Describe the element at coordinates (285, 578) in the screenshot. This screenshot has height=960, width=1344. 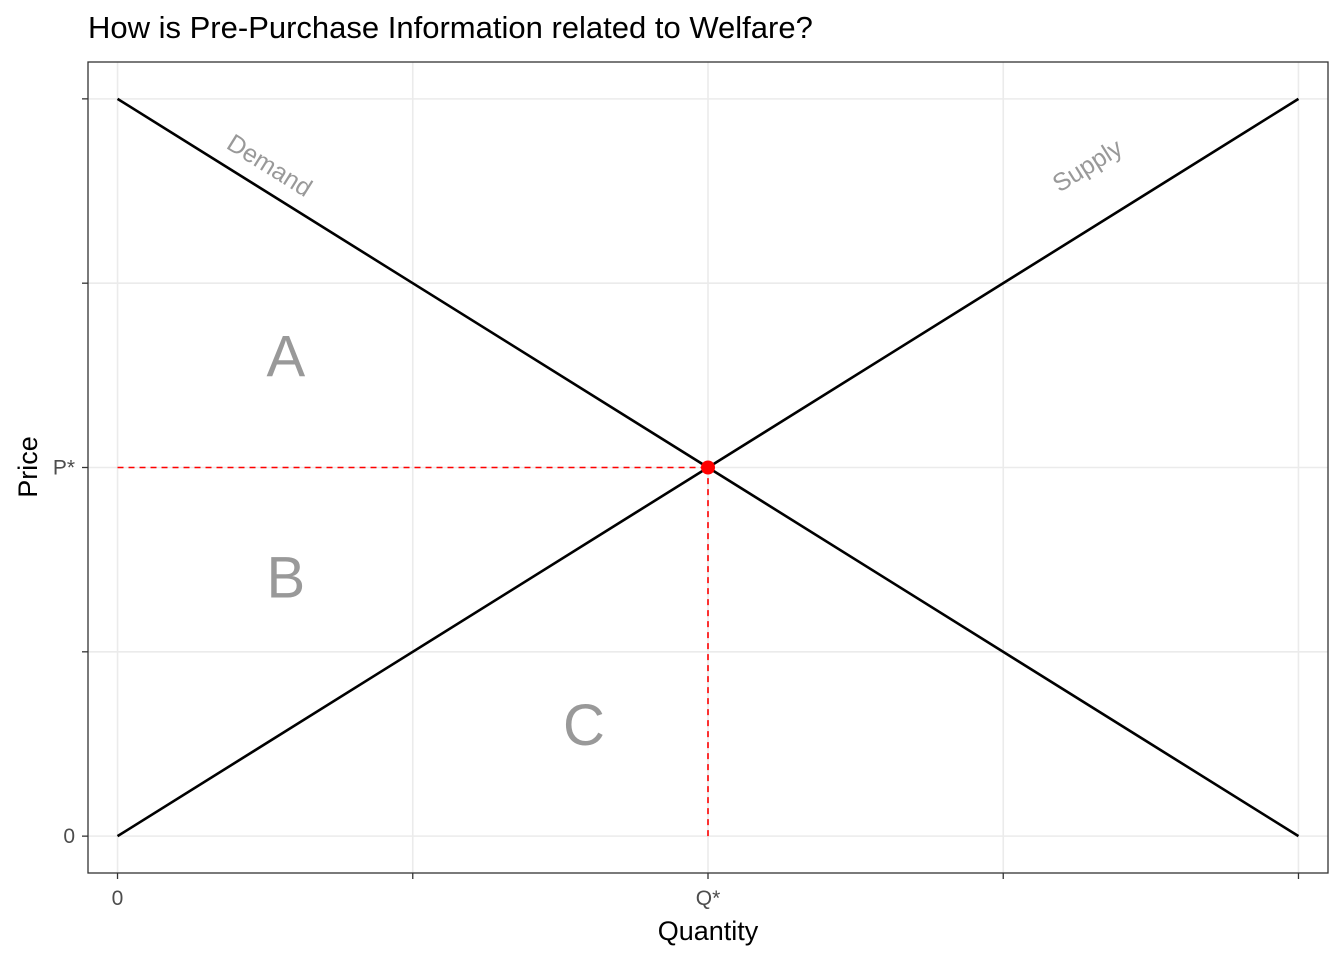
I see `area-label-b: B` at that location.